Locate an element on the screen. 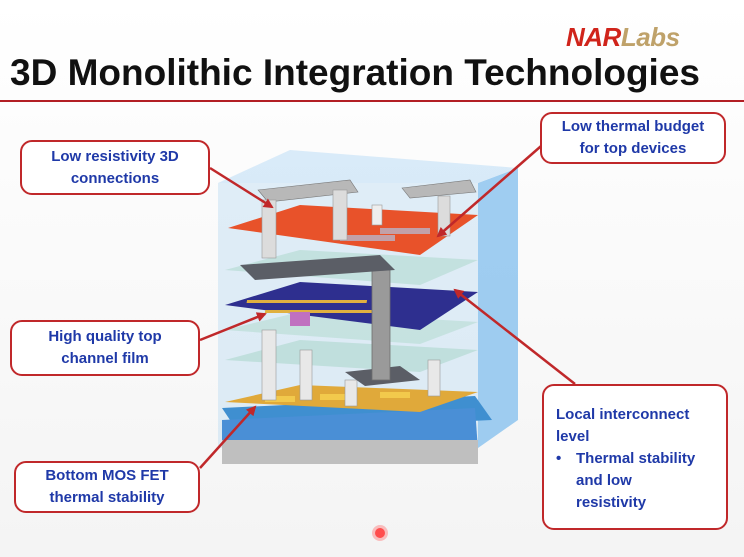 The height and width of the screenshot is (557, 744). callout-text: Low thermal budget is located at coordinates (633, 126).